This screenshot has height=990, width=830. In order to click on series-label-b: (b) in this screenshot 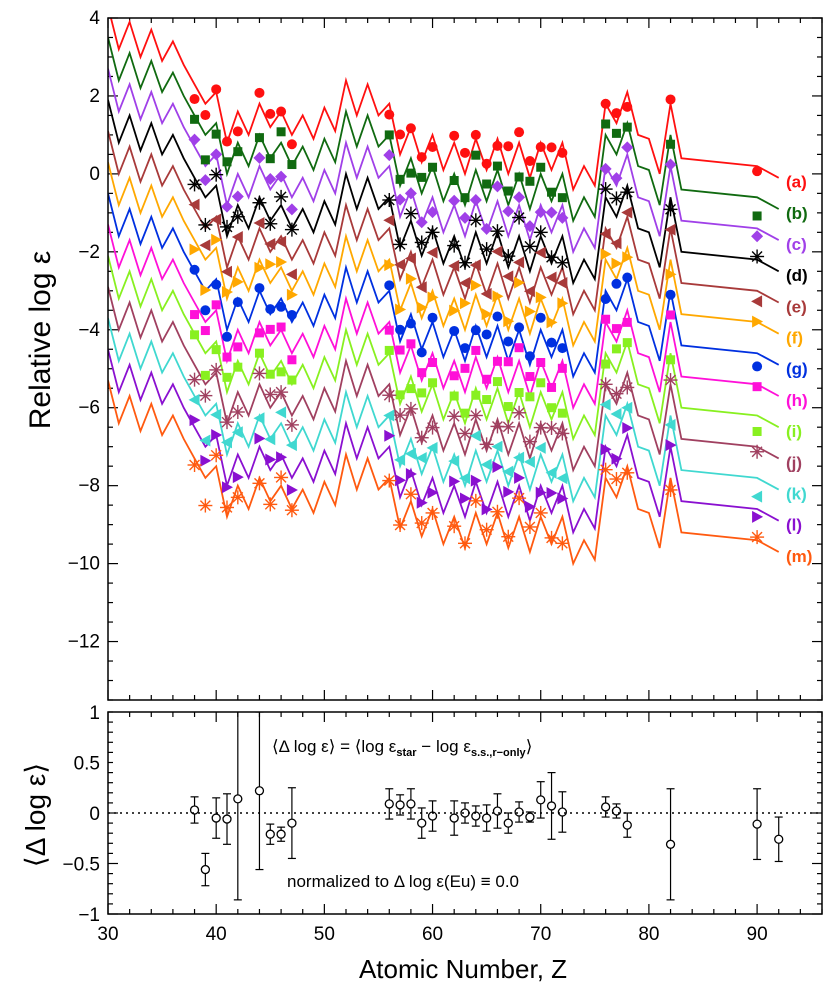, I will do `click(797, 213)`.